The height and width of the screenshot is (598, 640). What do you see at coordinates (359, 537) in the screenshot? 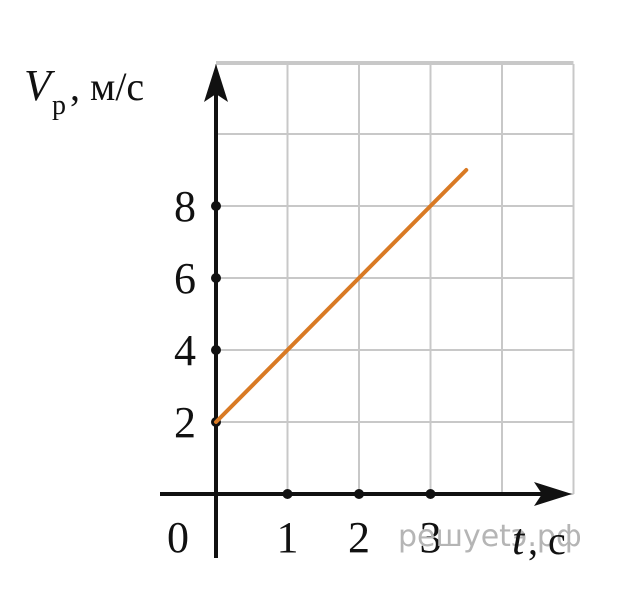
I see `x-tick-label: 2` at bounding box center [359, 537].